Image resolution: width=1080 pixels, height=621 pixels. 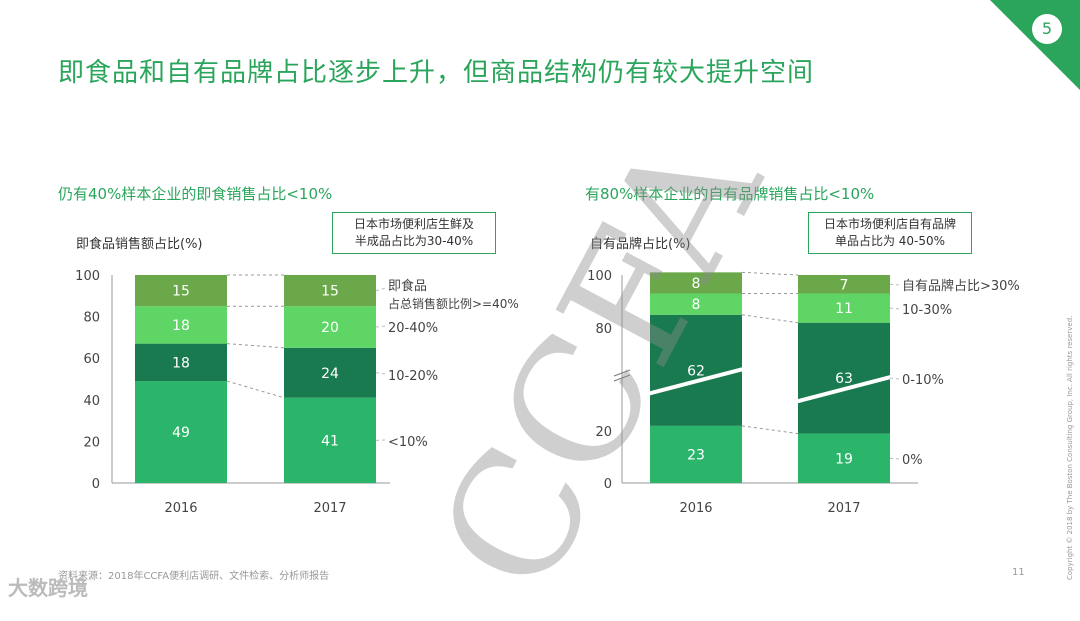 I want to click on left-data-label: 49, so click(x=181, y=433).